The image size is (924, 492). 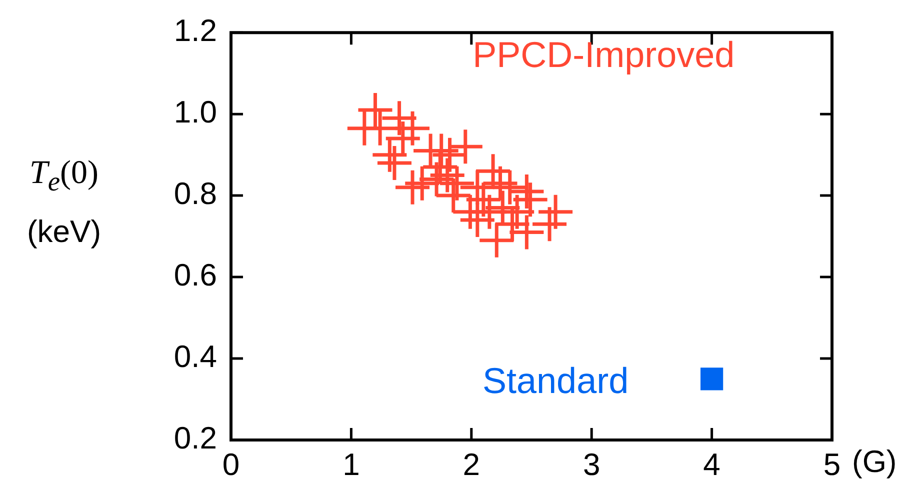 What do you see at coordinates (231, 464) in the screenshot?
I see `x-tick-label: 0` at bounding box center [231, 464].